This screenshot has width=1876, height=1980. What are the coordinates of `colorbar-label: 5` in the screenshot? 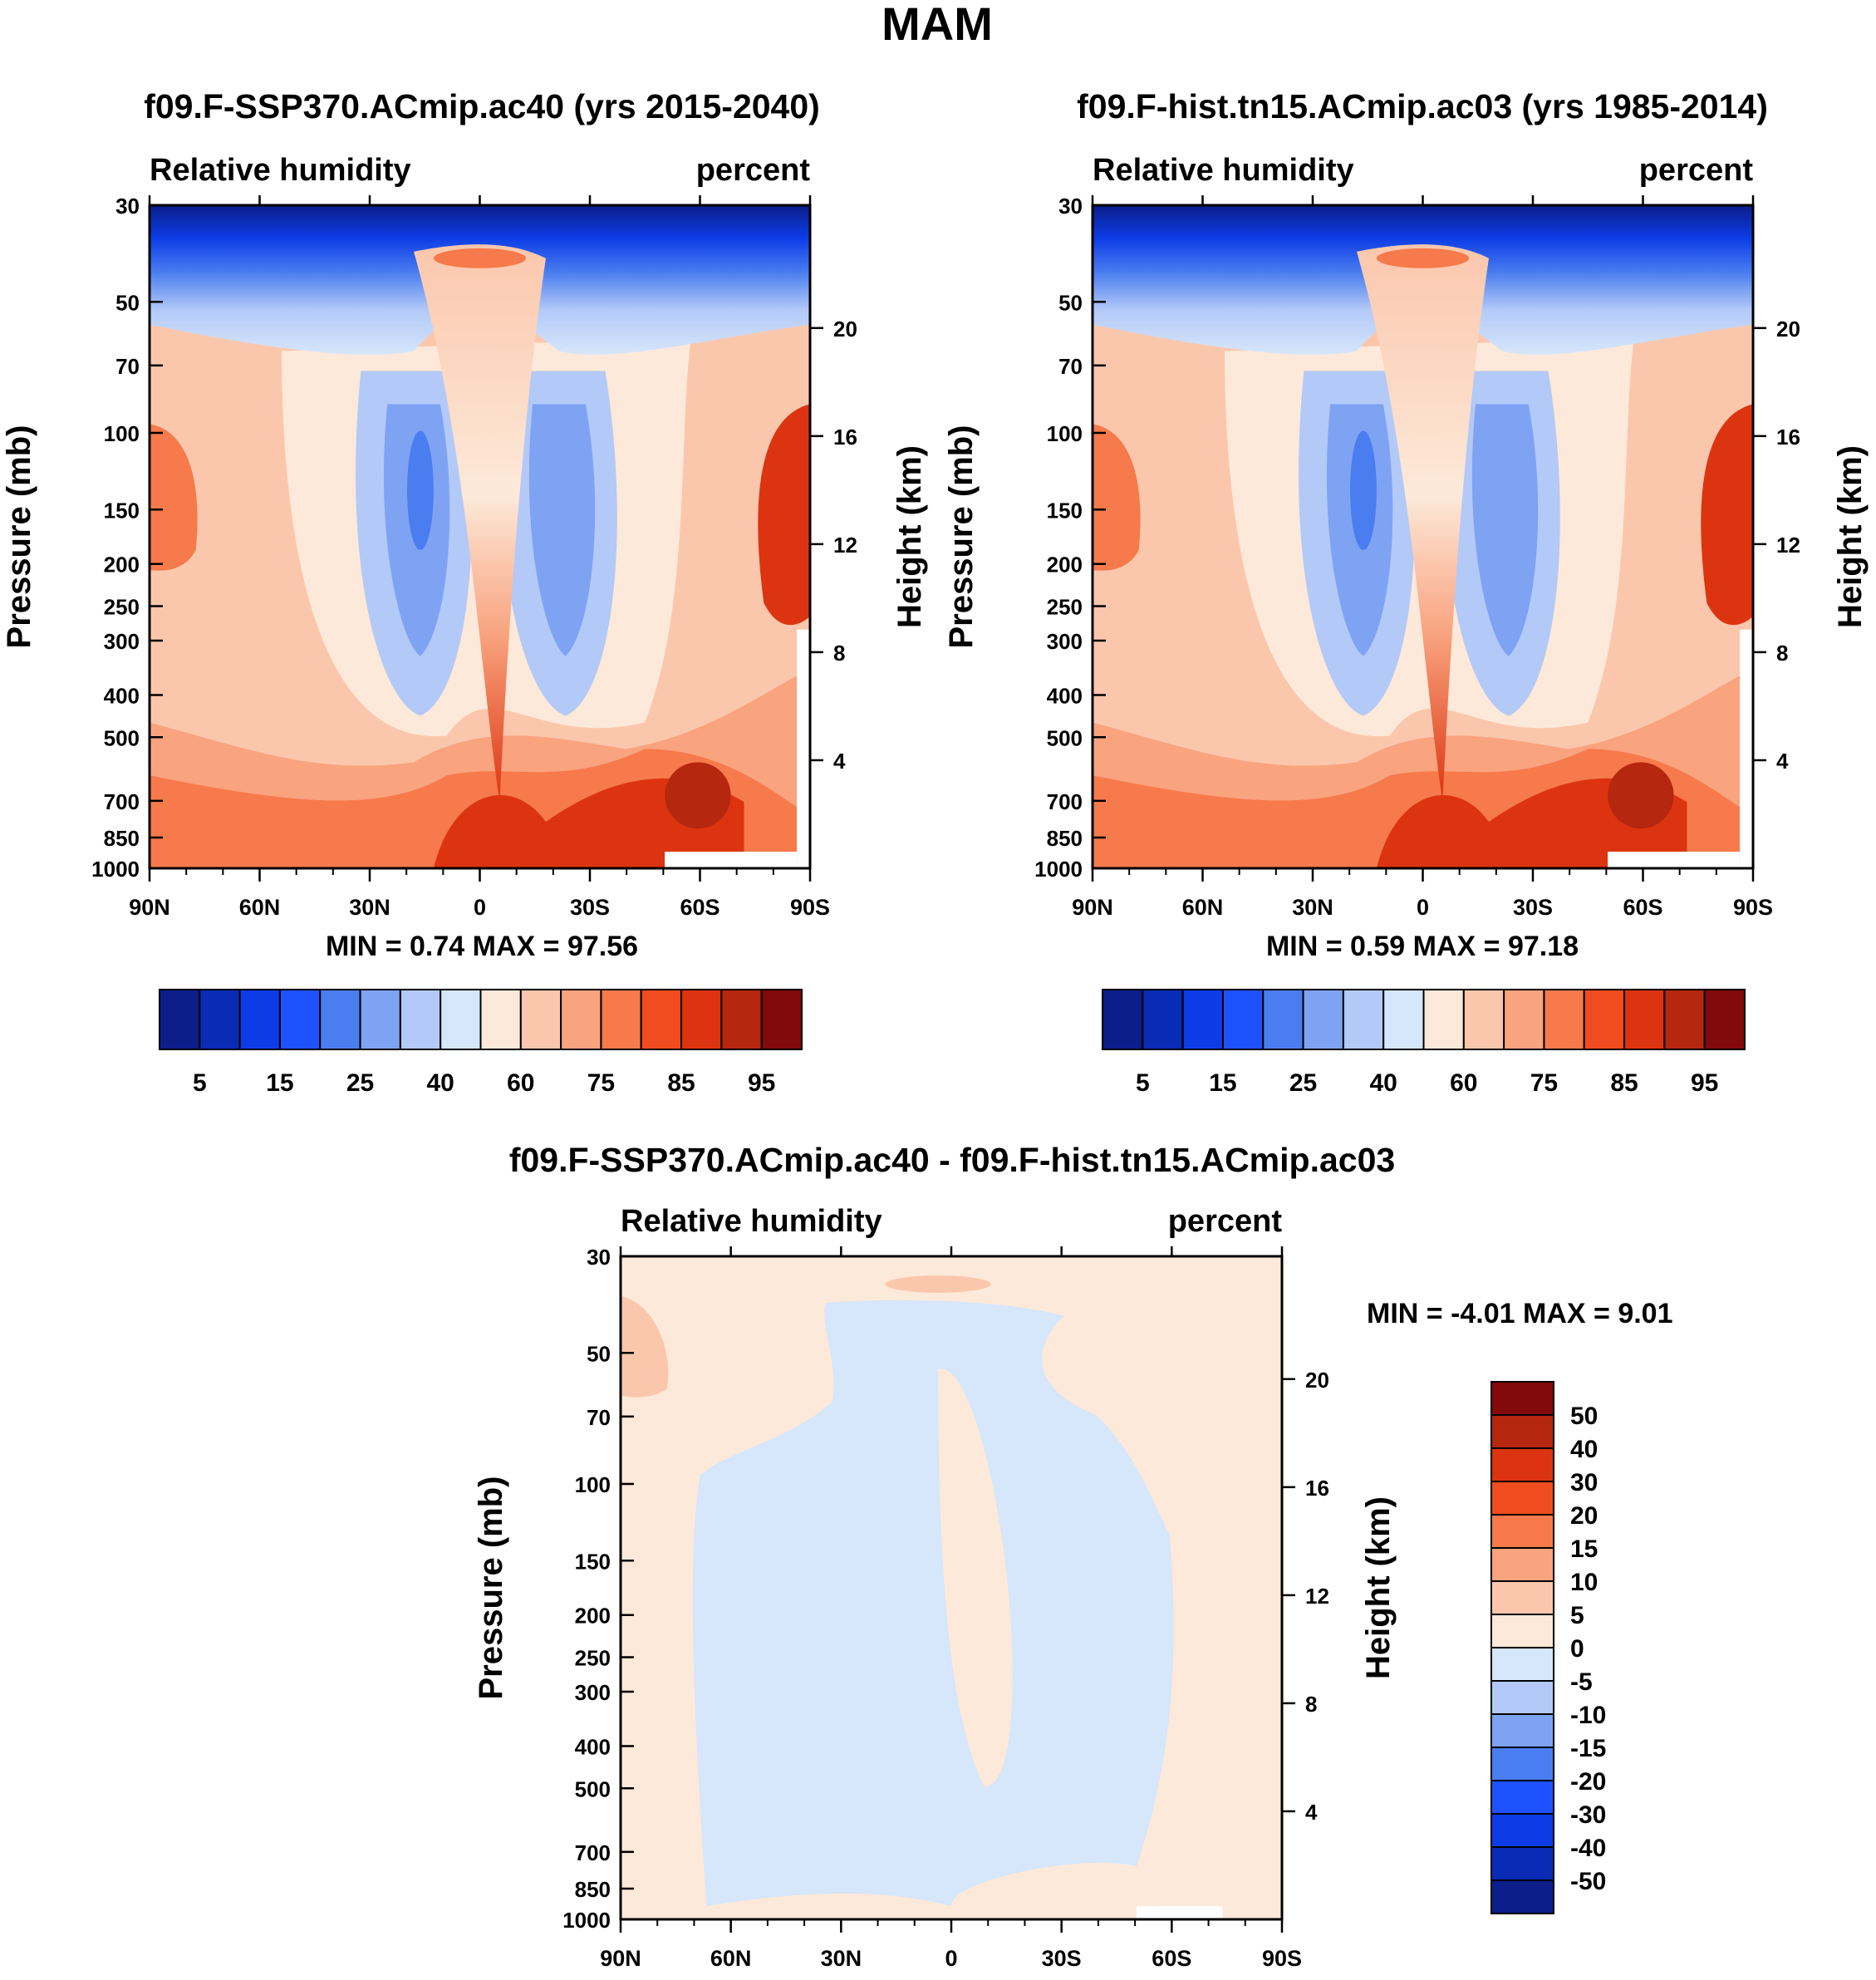 It's located at (1143, 1083).